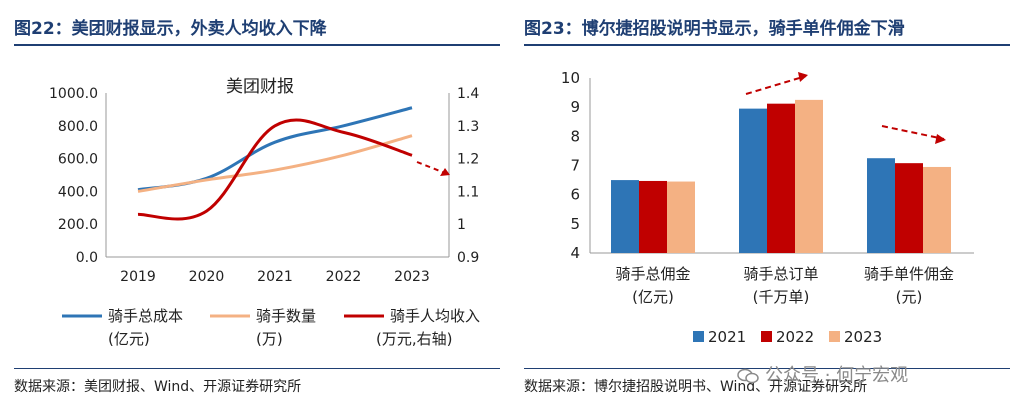 This screenshot has width=1024, height=413. I want to click on legend-label-2021: 2021, so click(727, 337).